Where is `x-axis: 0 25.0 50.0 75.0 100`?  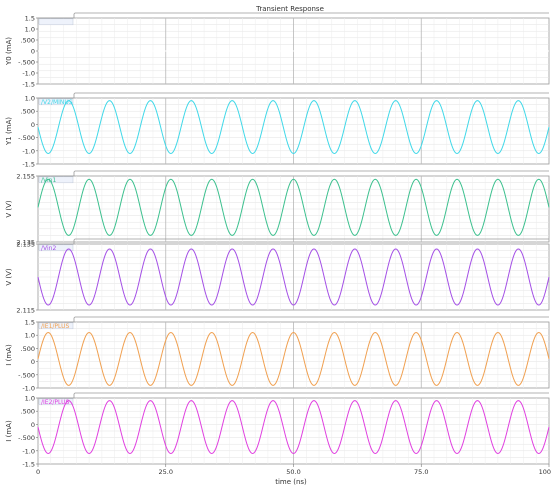 x-axis: 0 25.0 50.0 75.0 100 is located at coordinates (293, 470).